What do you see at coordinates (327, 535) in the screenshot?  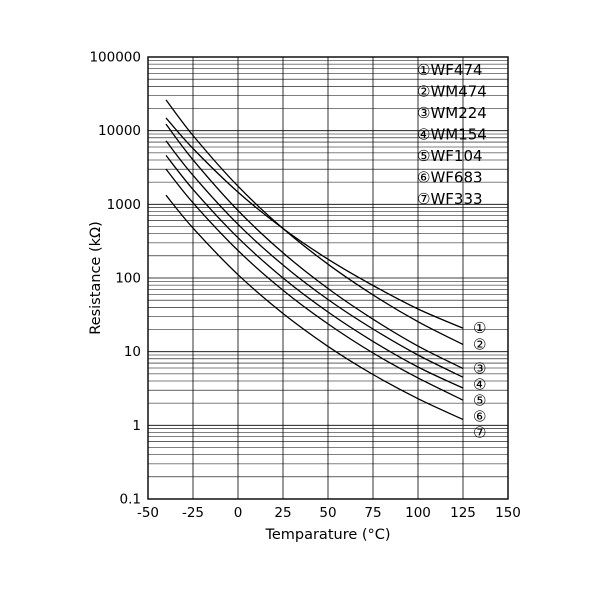 I see `x-axis-title: Temparature (°C)` at bounding box center [327, 535].